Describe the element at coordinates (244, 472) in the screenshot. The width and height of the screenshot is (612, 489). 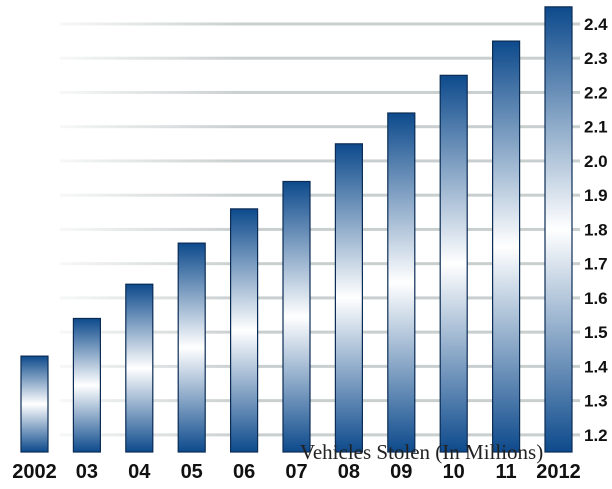
I see `x-category-label: 06` at that location.